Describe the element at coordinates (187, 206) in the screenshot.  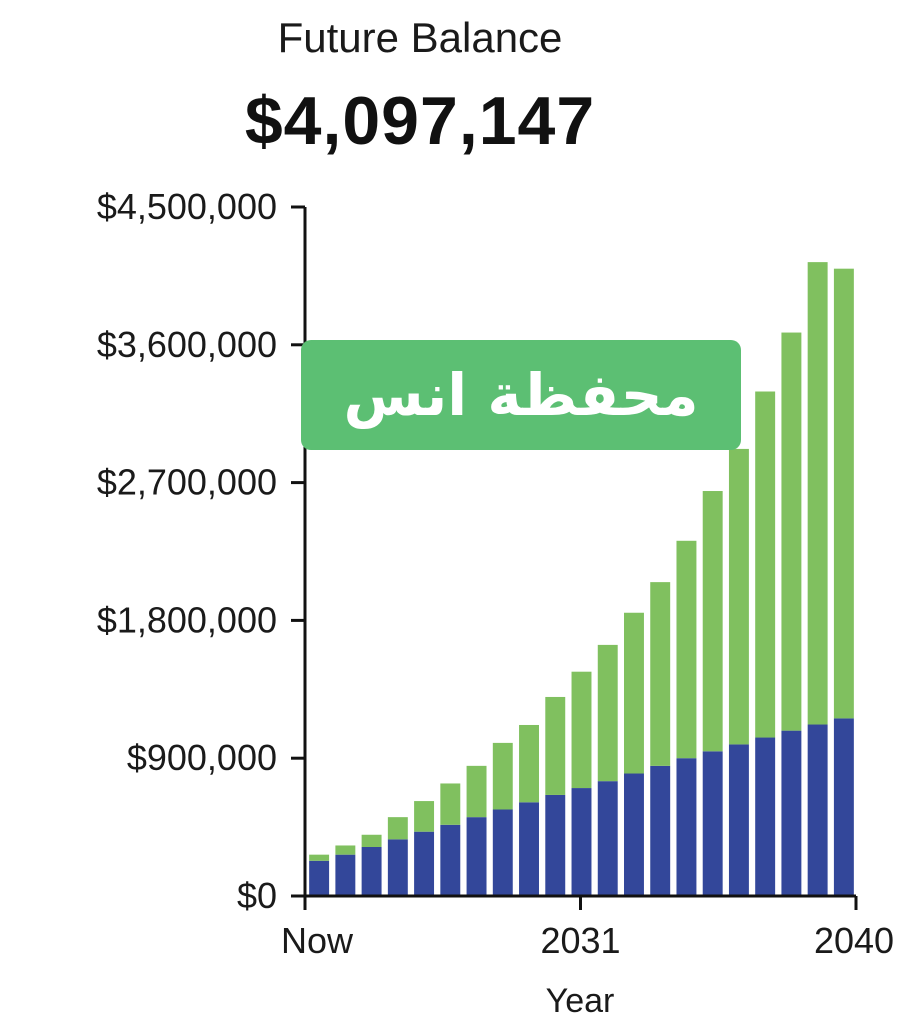
I see `y-tick-label: $4,500,000` at that location.